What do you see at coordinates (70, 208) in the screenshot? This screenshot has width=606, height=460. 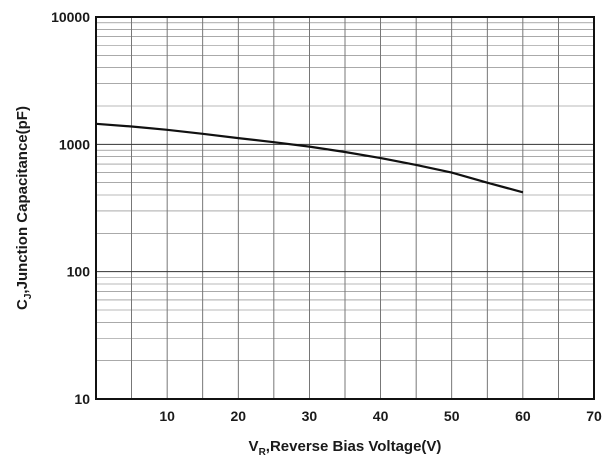 I see `y-tick-labels: 10 100 1000 10000` at bounding box center [70, 208].